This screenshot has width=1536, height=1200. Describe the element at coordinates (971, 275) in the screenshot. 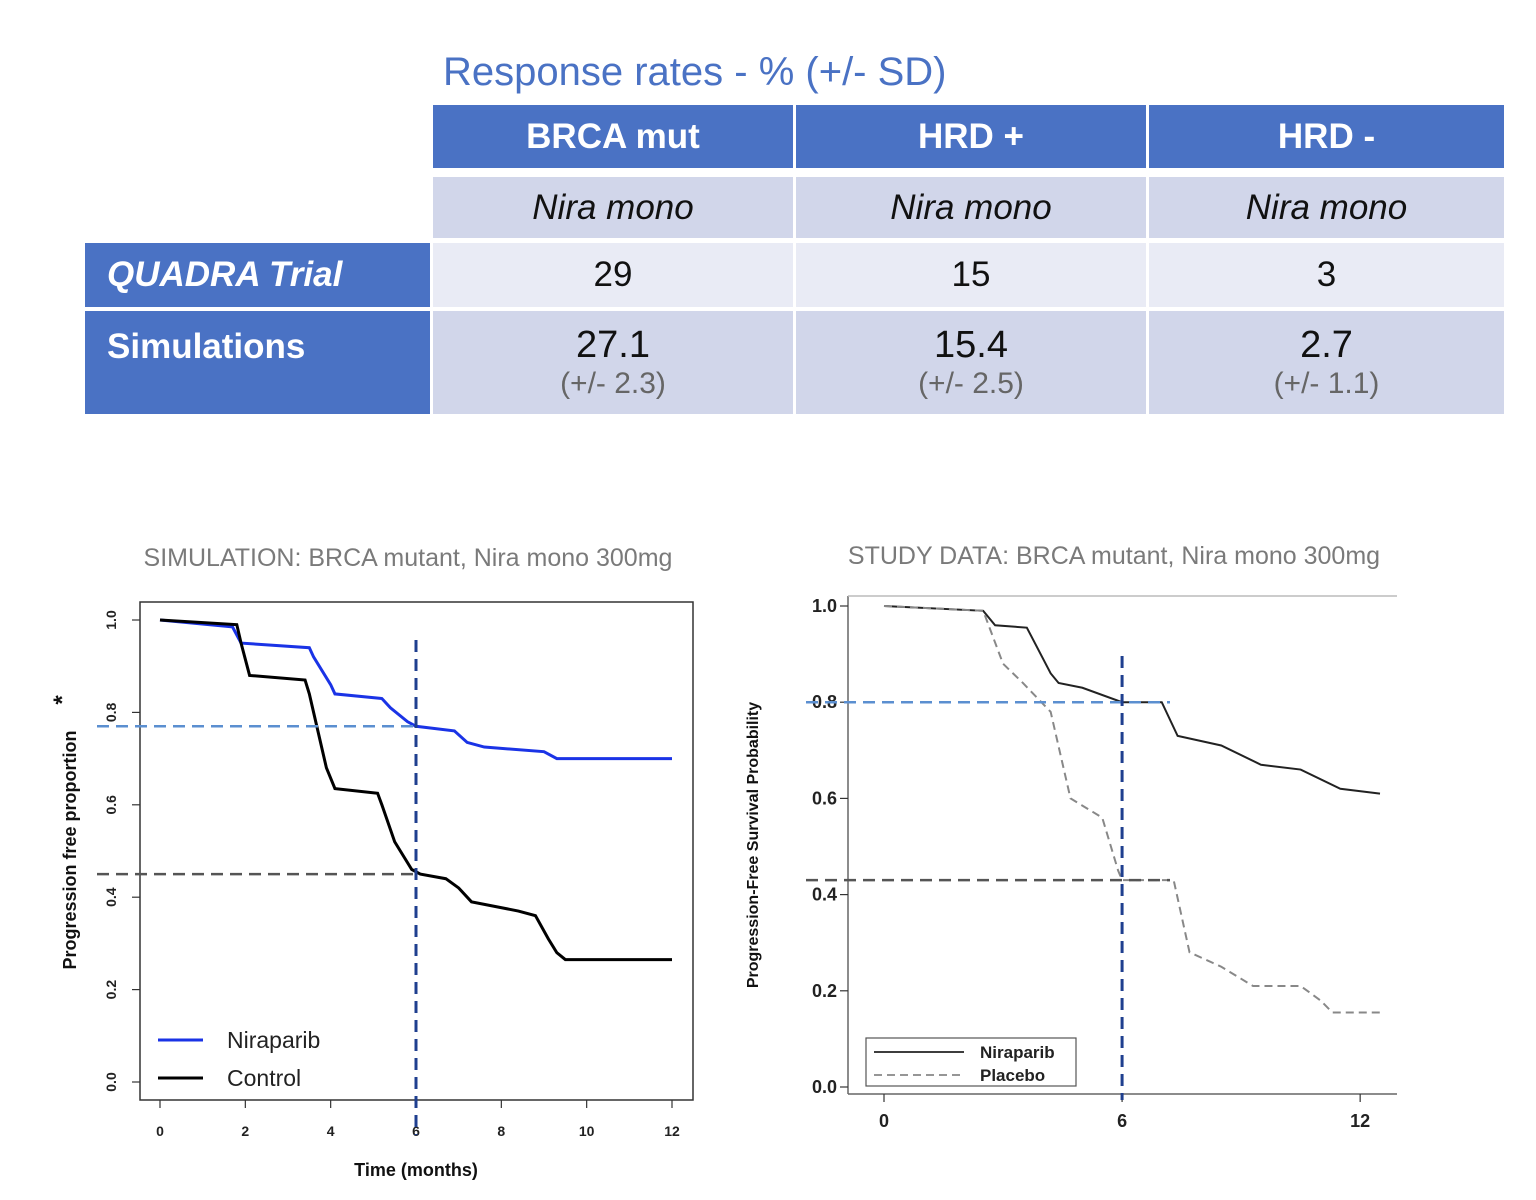

I see `table-cell: 15` at that location.